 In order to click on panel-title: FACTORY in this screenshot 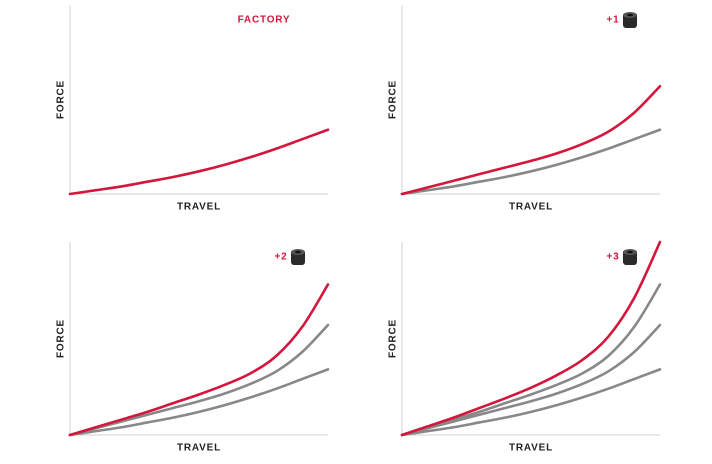, I will do `click(264, 20)`.